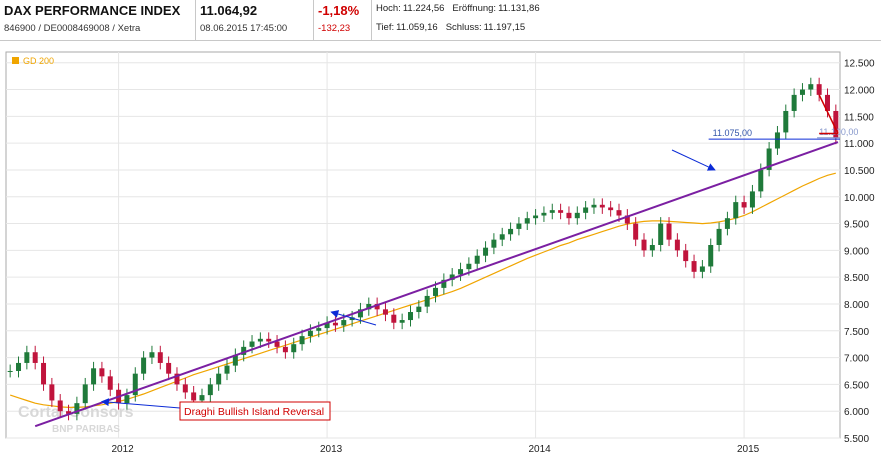  Describe the element at coordinates (474, 8) in the screenshot. I see `open-label: Eröffnung:` at that location.